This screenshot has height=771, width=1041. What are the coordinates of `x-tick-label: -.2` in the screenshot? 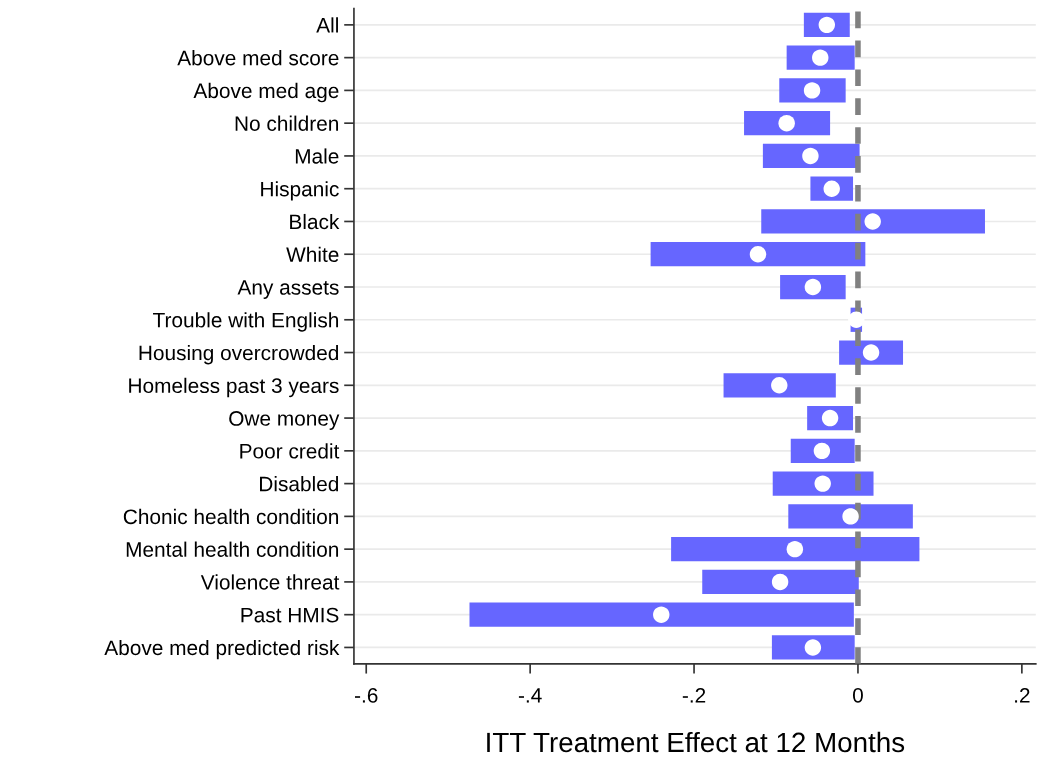 It's located at (694, 695).